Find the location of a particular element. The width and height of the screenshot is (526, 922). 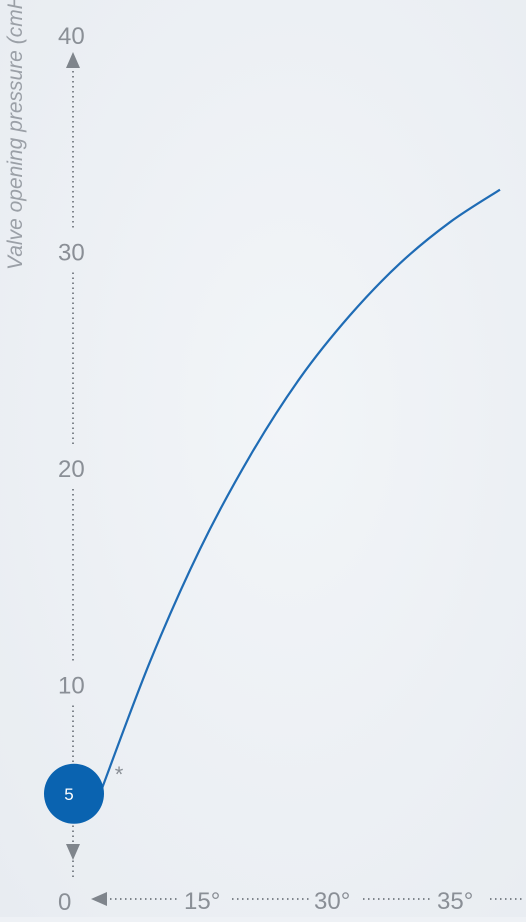

start-value-marker: 5 * is located at coordinates (84, 793).